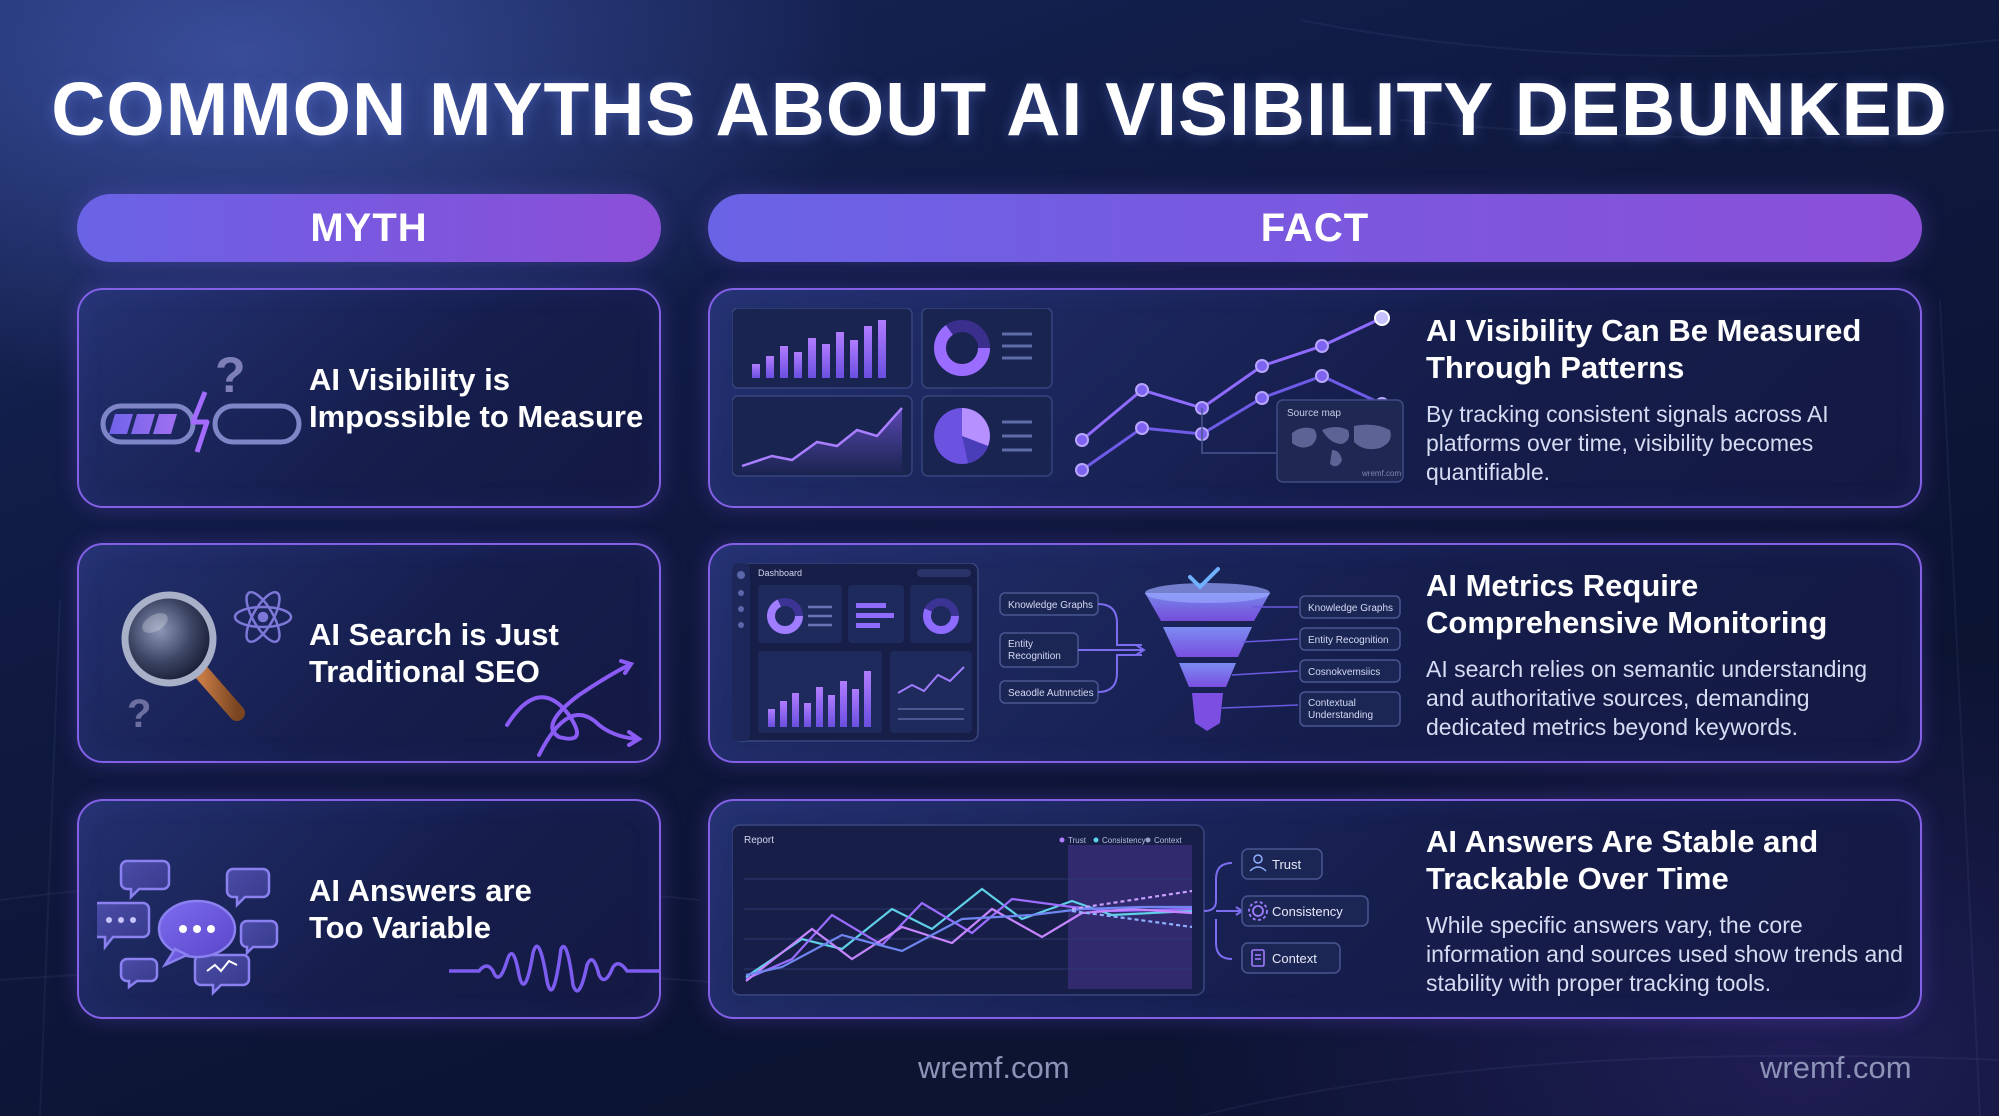 The width and height of the screenshot is (1999, 1116). I want to click on trend-report-visual: Report Trust Consistency Context, so click(1050, 910).